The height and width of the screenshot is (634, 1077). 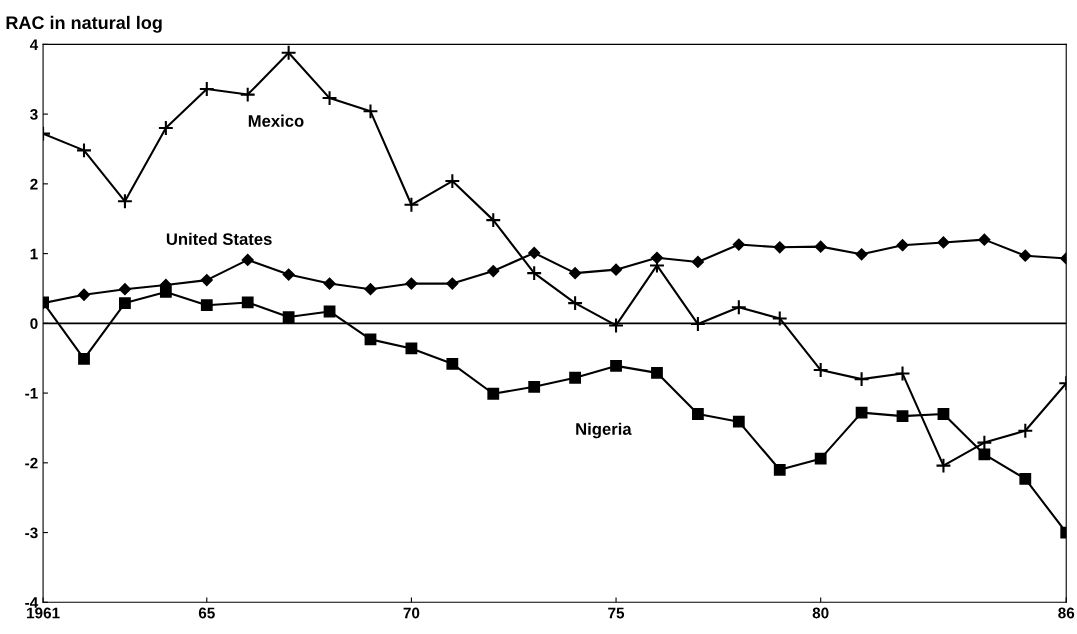 I want to click on y-tick-label: 3, so click(x=34, y=114).